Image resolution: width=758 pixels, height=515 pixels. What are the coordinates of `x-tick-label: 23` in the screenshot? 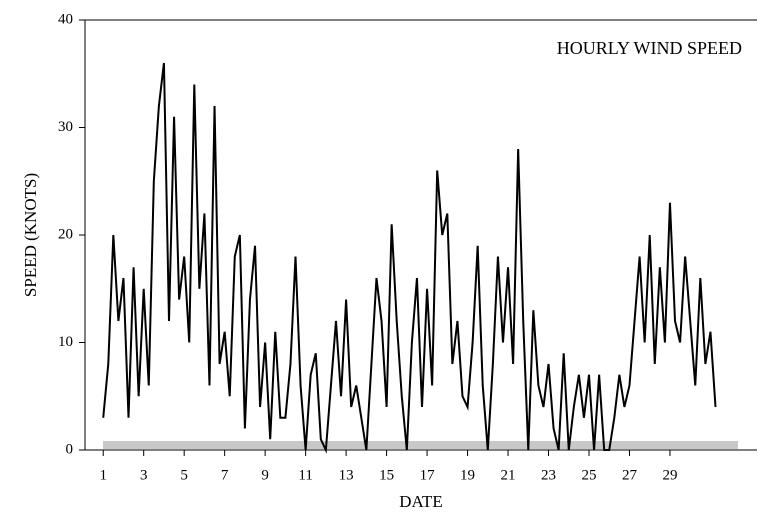 It's located at (548, 475).